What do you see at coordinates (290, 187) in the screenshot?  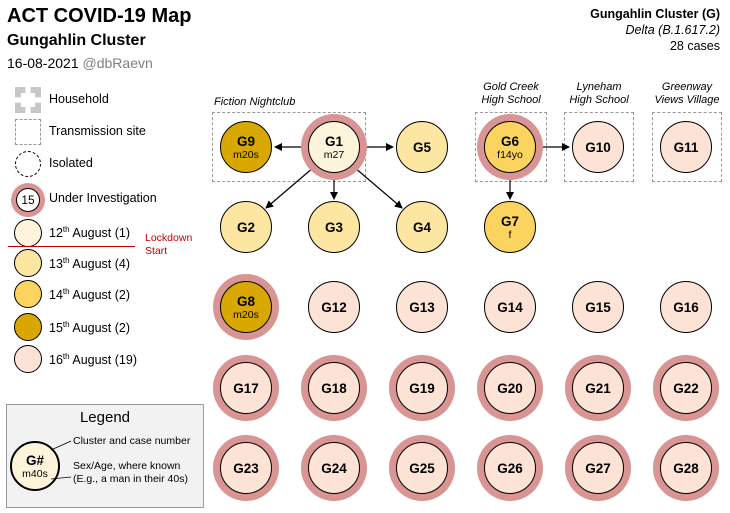 I see `arrow-g1-g2` at bounding box center [290, 187].